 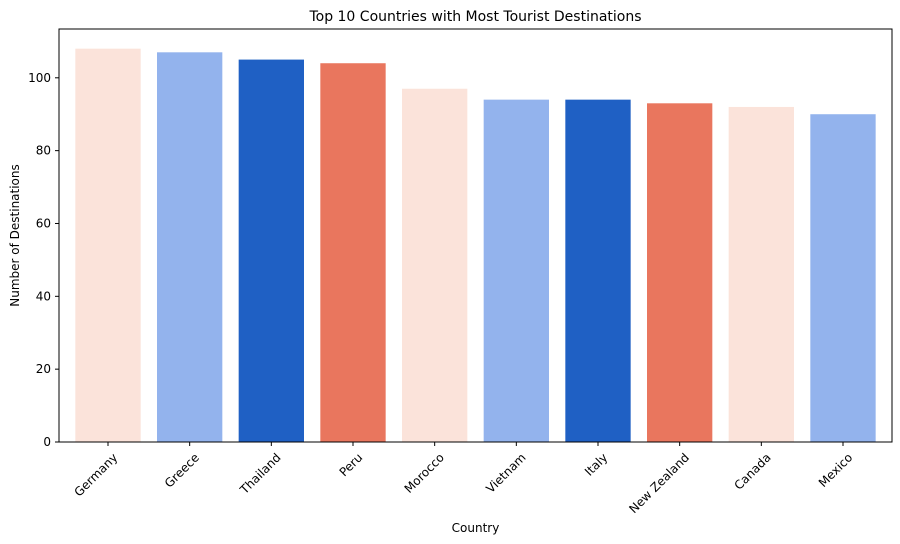 I want to click on bar-vietnam, so click(x=516, y=271).